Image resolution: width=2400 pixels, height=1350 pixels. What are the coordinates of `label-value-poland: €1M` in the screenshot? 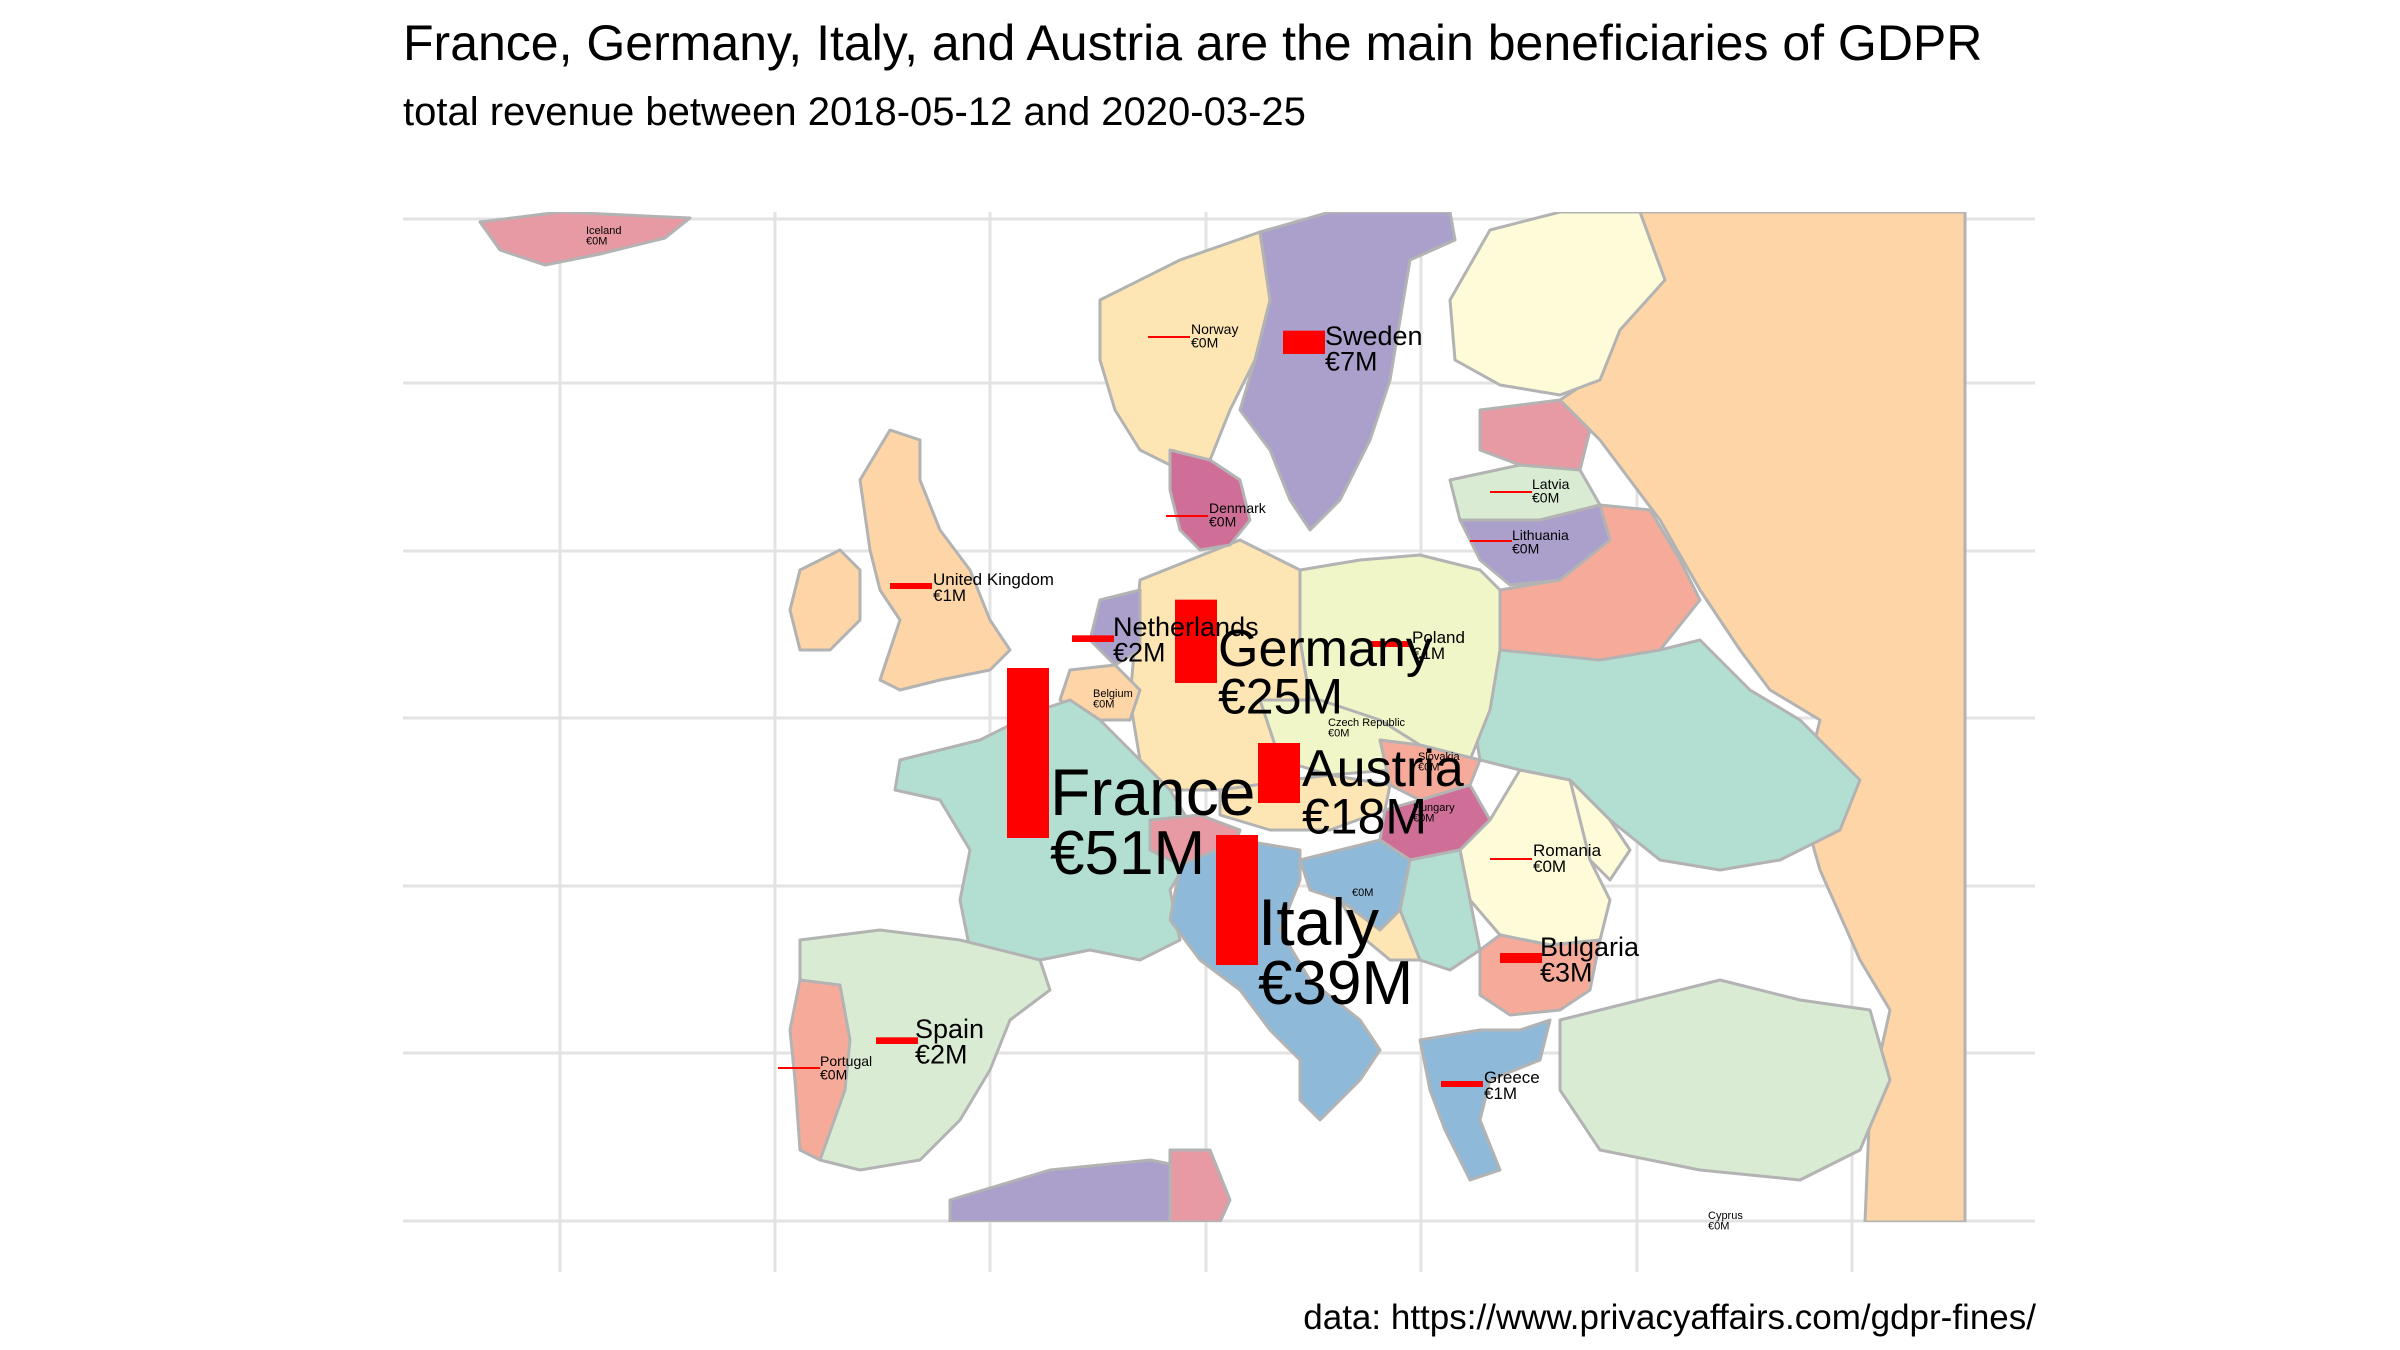 It's located at (1428, 653).